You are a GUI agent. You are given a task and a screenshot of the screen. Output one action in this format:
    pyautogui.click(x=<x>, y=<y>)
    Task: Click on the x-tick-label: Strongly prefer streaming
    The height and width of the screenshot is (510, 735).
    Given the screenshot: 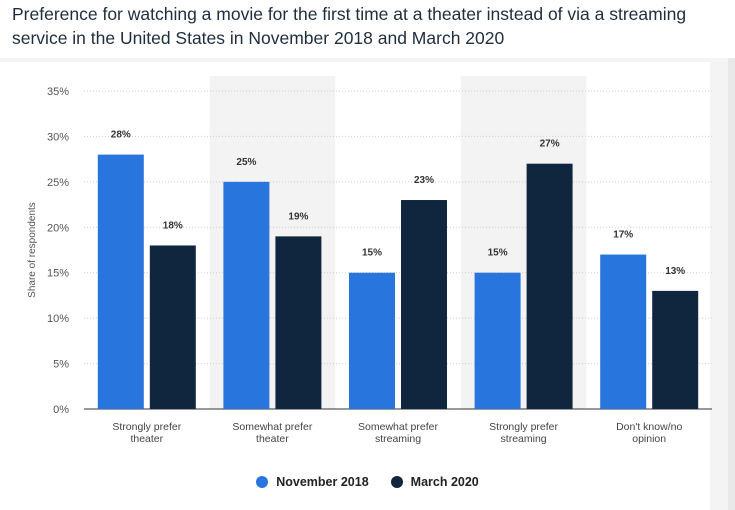 What is the action you would take?
    pyautogui.click(x=523, y=433)
    